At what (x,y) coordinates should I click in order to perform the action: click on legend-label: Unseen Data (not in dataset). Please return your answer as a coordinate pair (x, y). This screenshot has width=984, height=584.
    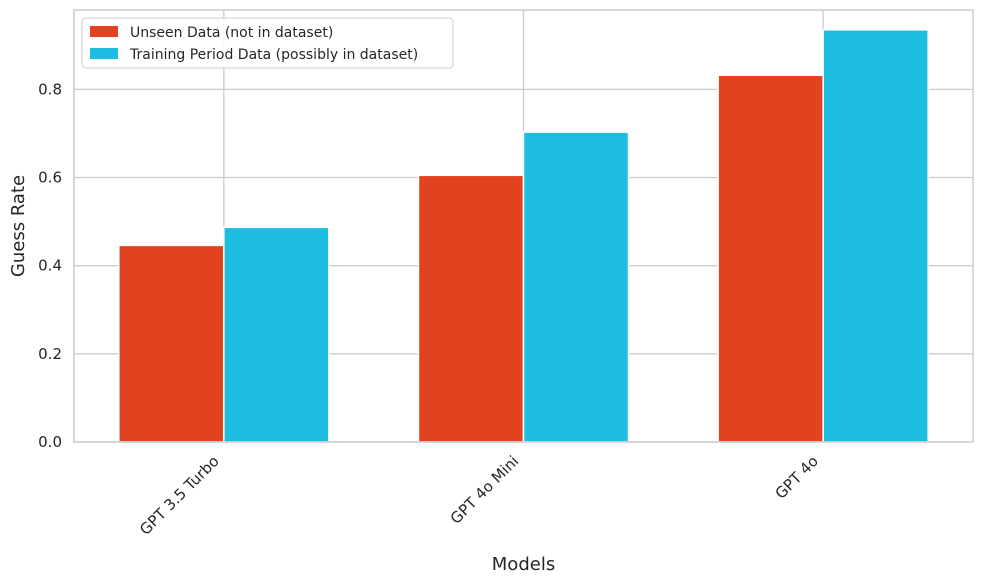
    Looking at the image, I should click on (231, 33).